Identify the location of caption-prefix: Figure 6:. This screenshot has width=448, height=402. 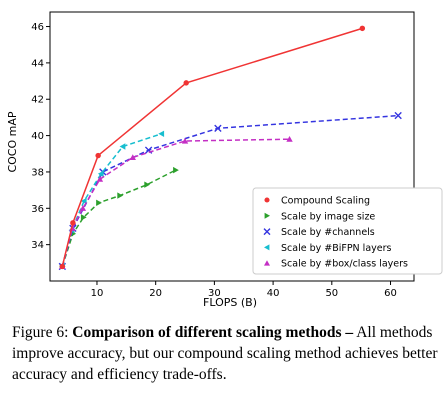
(40, 332).